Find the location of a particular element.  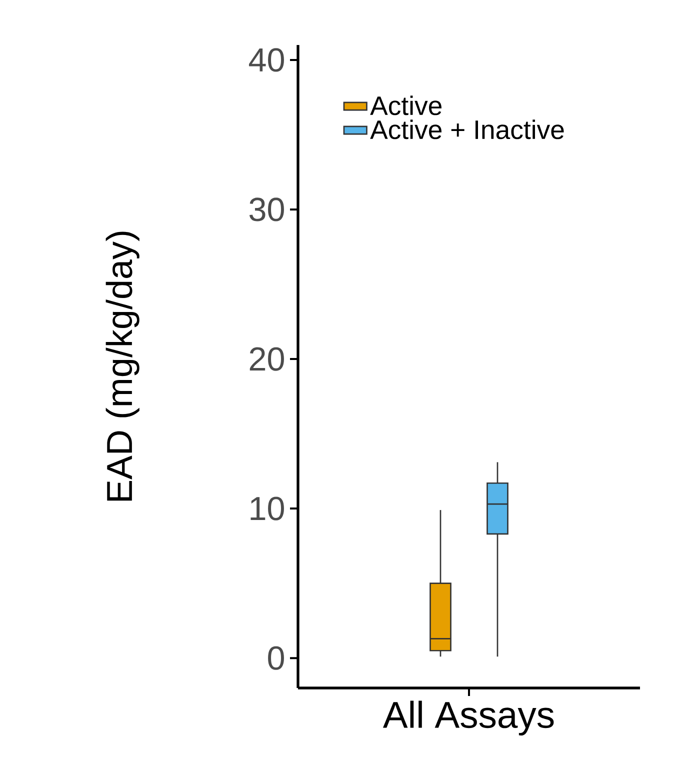

y-tick-label: 40 is located at coordinates (266, 60).